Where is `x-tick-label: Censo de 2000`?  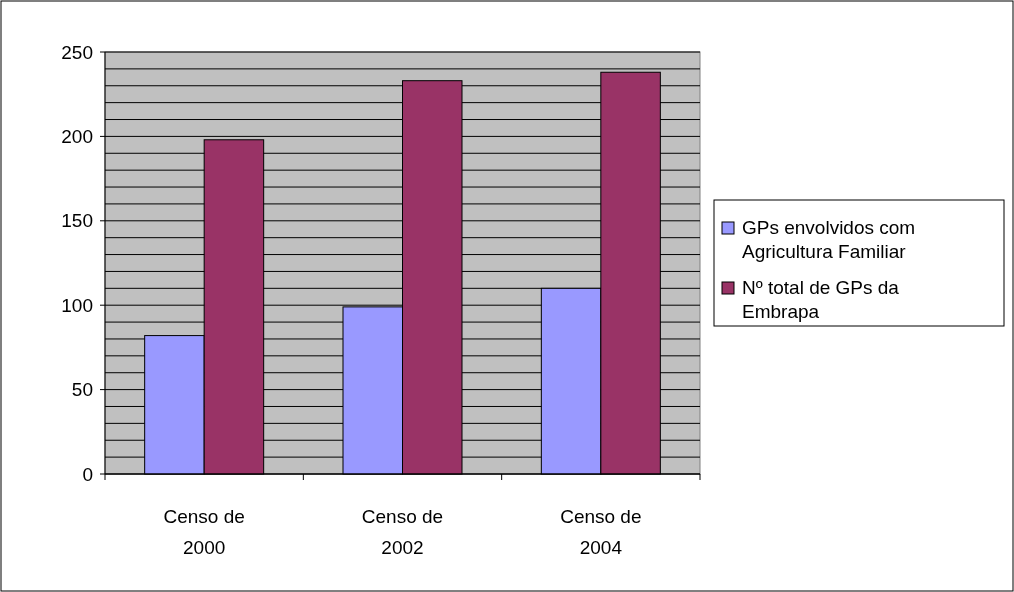
x-tick-label: Censo de 2000 is located at coordinates (204, 532).